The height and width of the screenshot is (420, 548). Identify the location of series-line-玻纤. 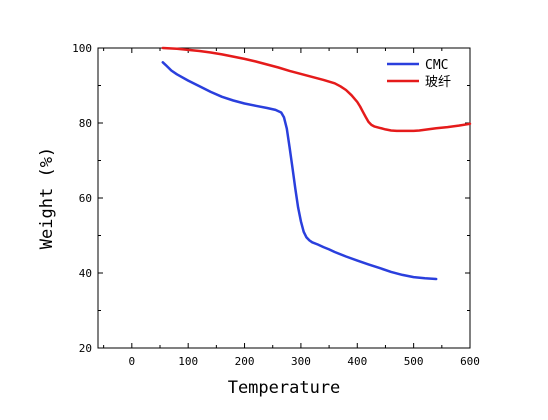
(316, 89).